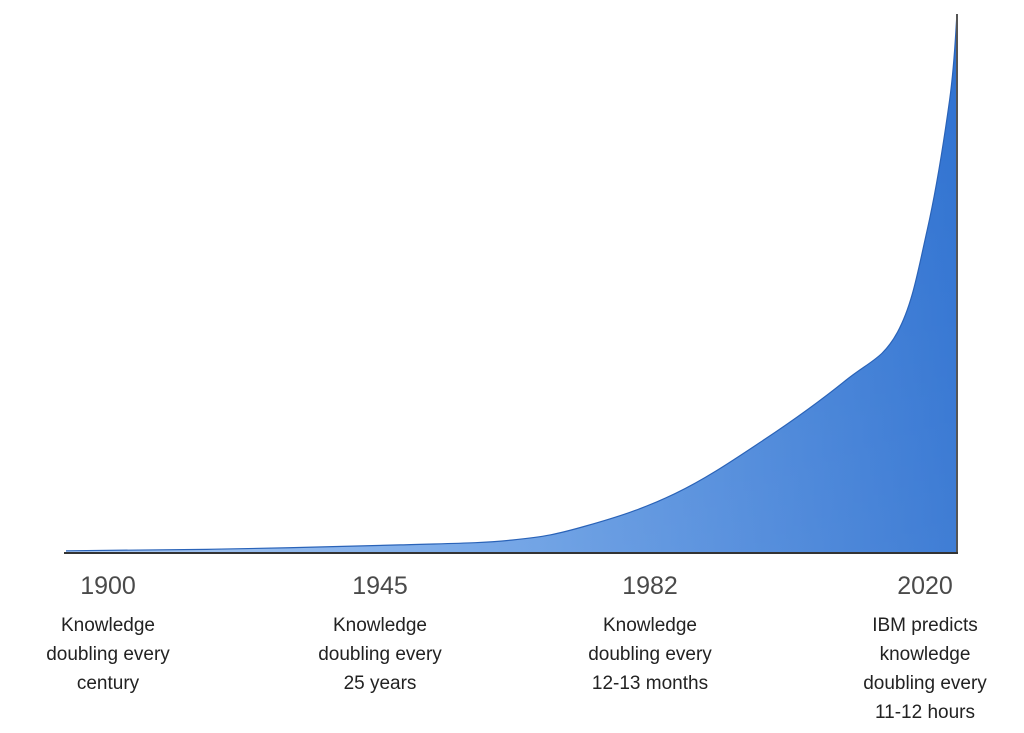  Describe the element at coordinates (380, 586) in the screenshot. I see `x-tick-label-1945: 1945` at that location.